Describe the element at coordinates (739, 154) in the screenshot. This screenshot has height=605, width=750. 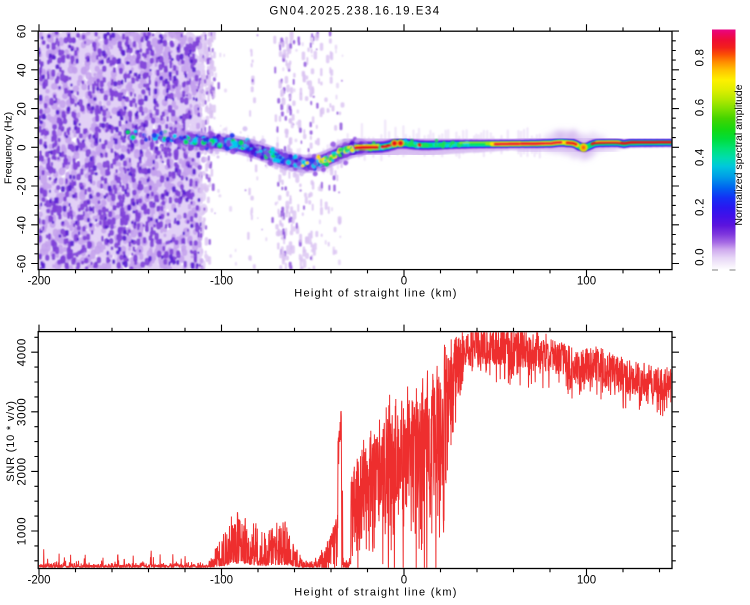
I see `svg-text: Normalized spectral amplitude` at that location.